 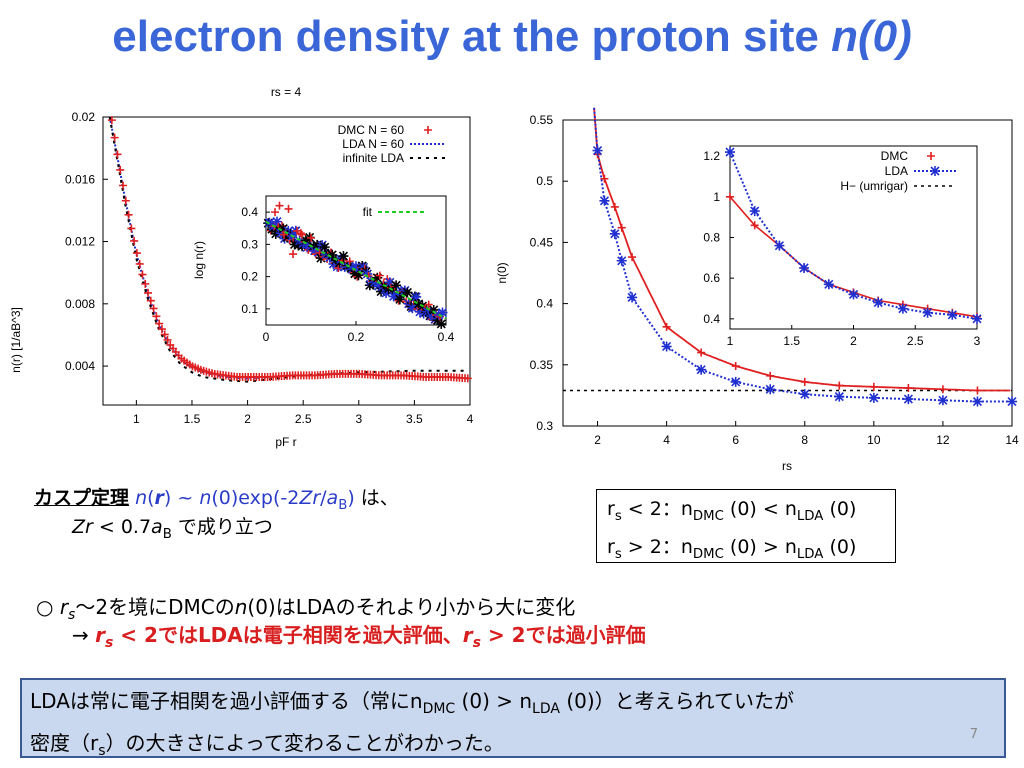 What do you see at coordinates (973, 734) in the screenshot?
I see `page-number: 7` at bounding box center [973, 734].